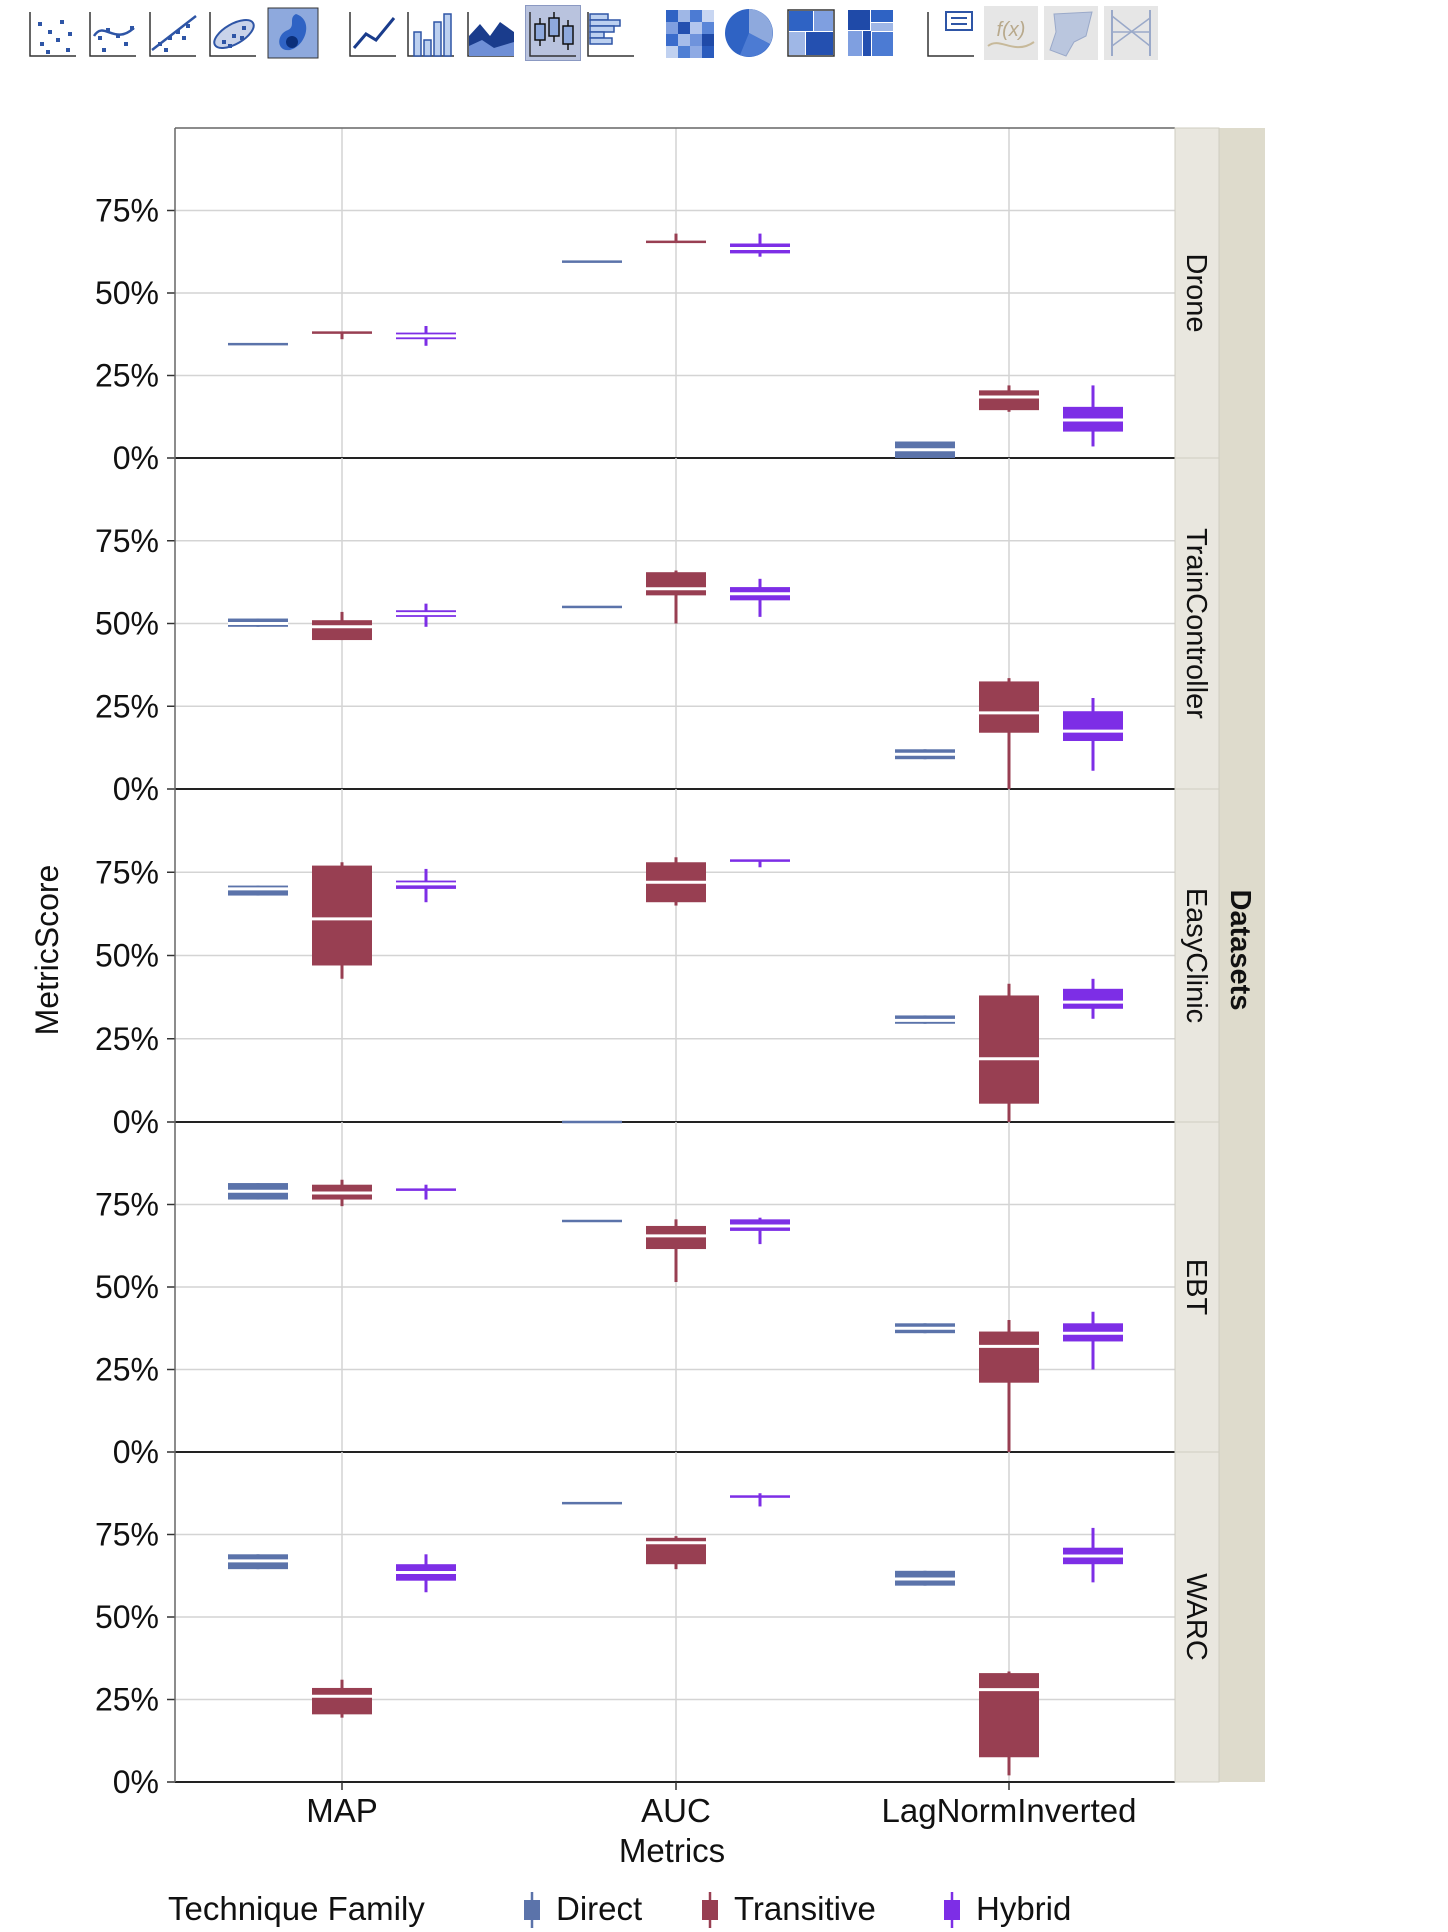 The height and width of the screenshot is (1932, 1448). What do you see at coordinates (592, 1221) in the screenshot?
I see `box-ebt-auc-direct` at bounding box center [592, 1221].